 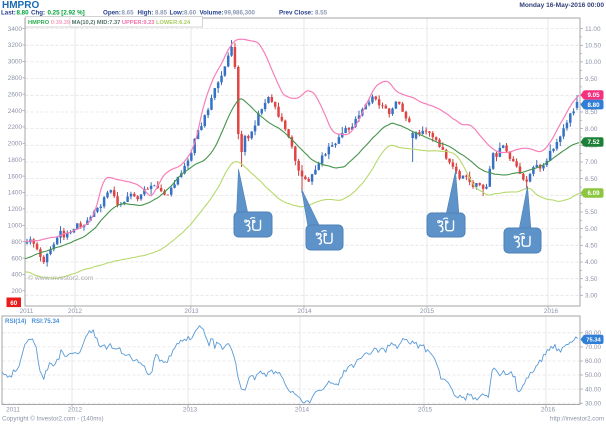 What do you see at coordinates (593, 375) in the screenshot?
I see `svg-text: 50.00` at bounding box center [593, 375].